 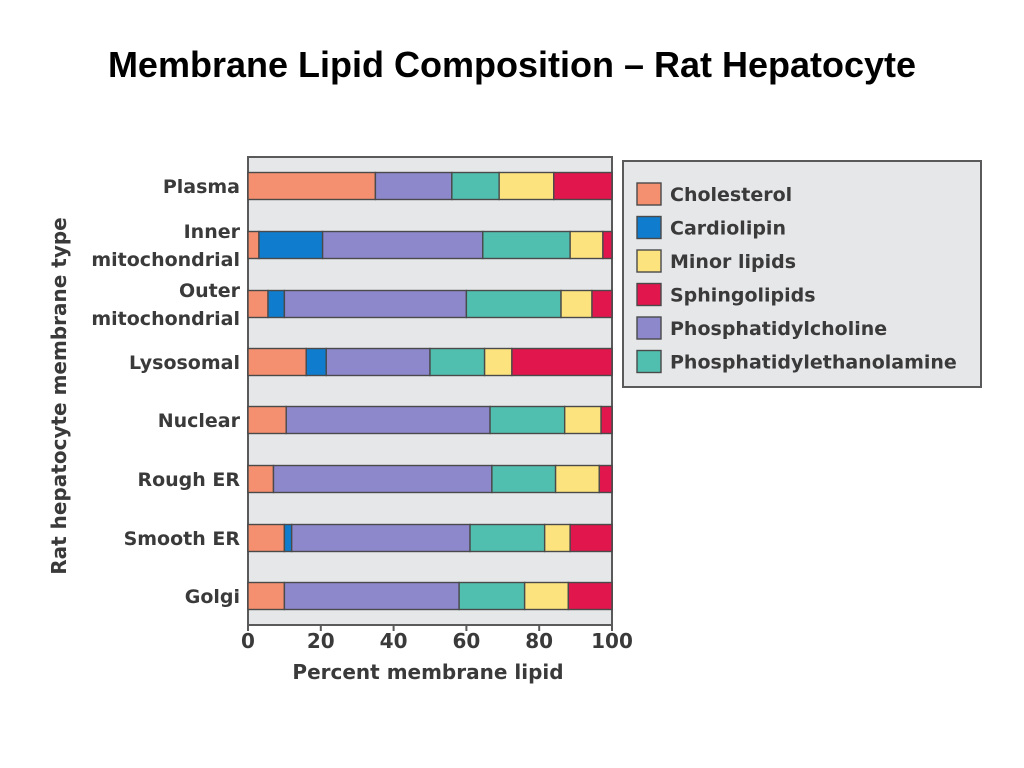 I want to click on bar-segment-golgi-phosphatidylcholine, so click(x=371, y=596).